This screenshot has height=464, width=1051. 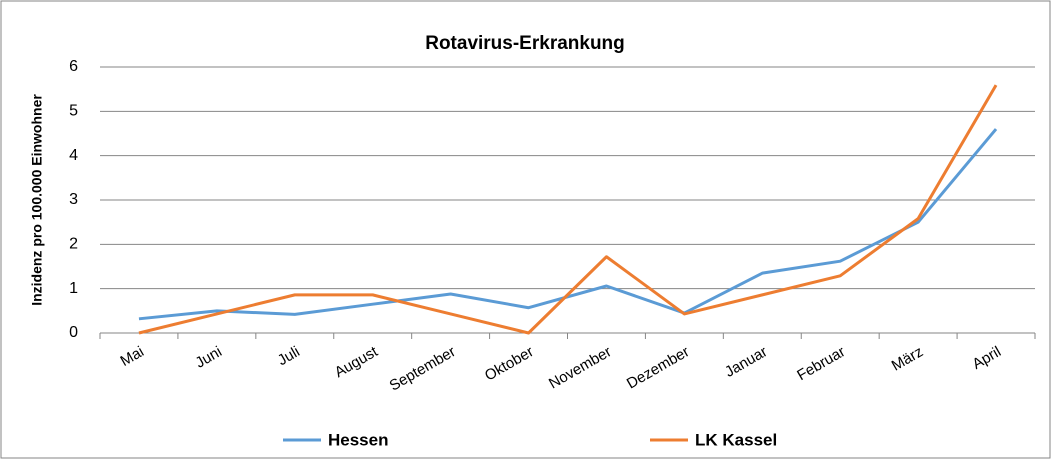 What do you see at coordinates (736, 439) in the screenshot?
I see `legend-label: LK Kassel` at bounding box center [736, 439].